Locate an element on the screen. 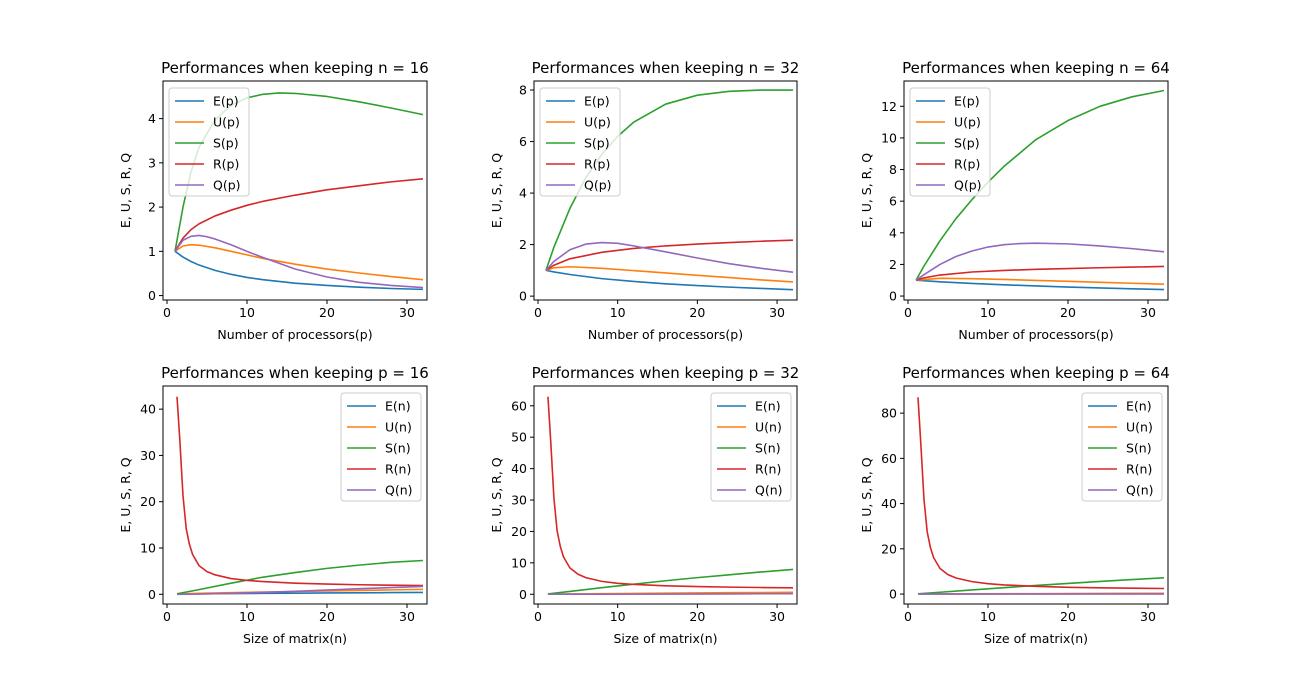  y-tick-label: 20 is located at coordinates (889, 548).